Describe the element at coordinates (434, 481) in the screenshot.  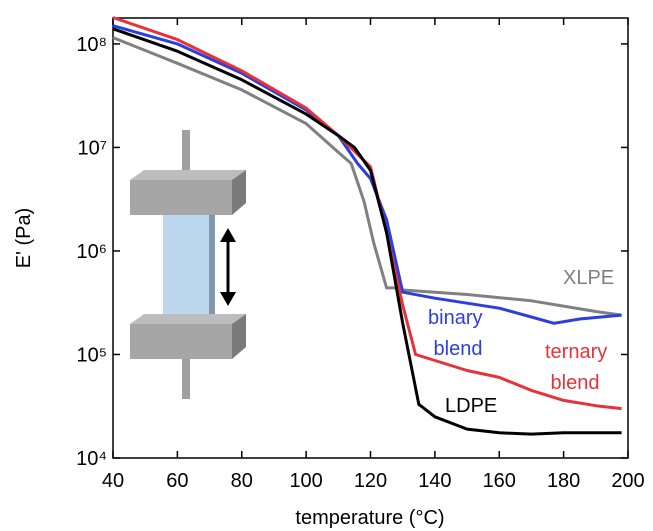
I see `x-tick-label: 140` at that location.